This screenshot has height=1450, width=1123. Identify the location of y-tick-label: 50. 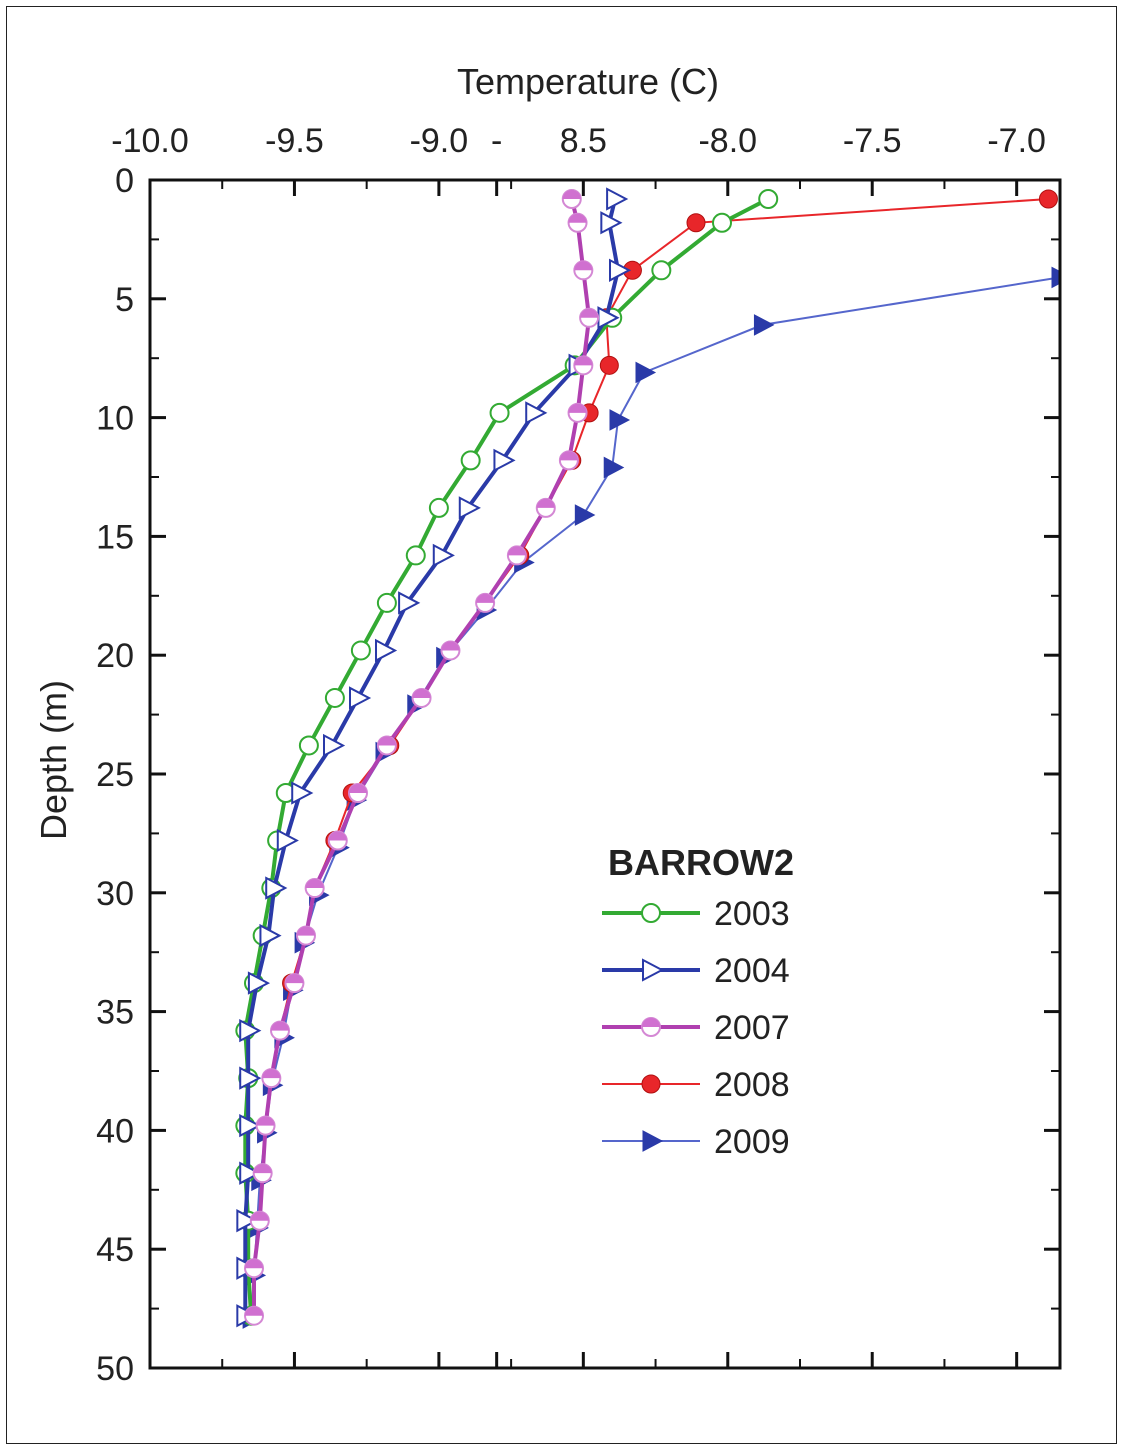
(115, 1369).